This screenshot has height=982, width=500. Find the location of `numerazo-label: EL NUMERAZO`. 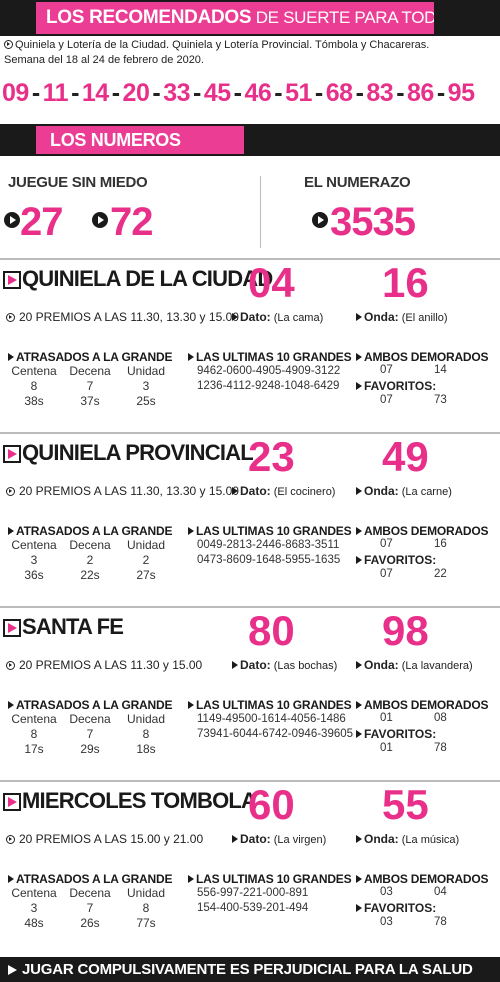

numerazo-label: EL NUMERAZO is located at coordinates (357, 182).